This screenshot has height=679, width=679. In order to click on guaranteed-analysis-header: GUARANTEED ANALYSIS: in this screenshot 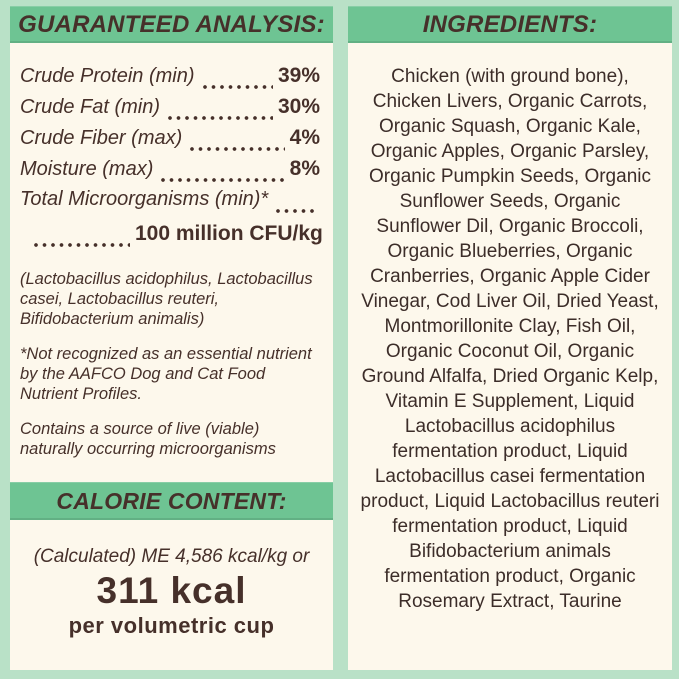, I will do `click(171, 24)`.